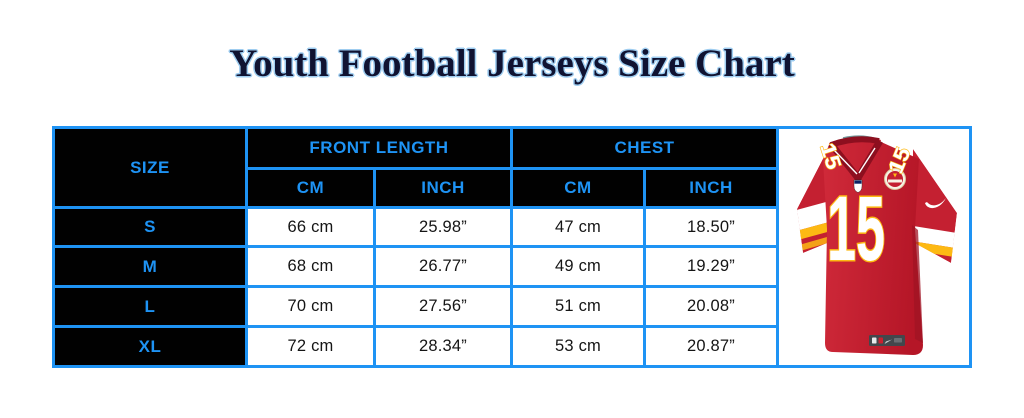  I want to click on front-length-cm-header: CM, so click(310, 188).